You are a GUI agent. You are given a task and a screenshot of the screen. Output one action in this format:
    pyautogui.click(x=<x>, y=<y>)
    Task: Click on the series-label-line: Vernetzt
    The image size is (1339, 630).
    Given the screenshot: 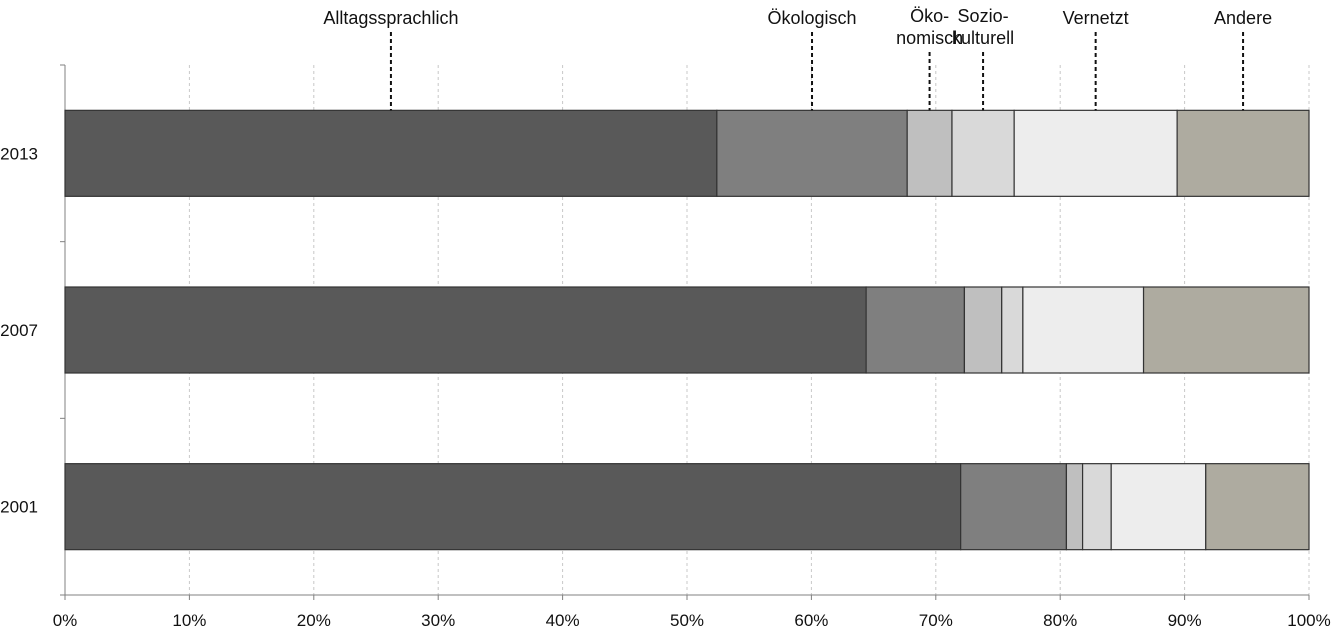 What is the action you would take?
    pyautogui.click(x=1096, y=18)
    